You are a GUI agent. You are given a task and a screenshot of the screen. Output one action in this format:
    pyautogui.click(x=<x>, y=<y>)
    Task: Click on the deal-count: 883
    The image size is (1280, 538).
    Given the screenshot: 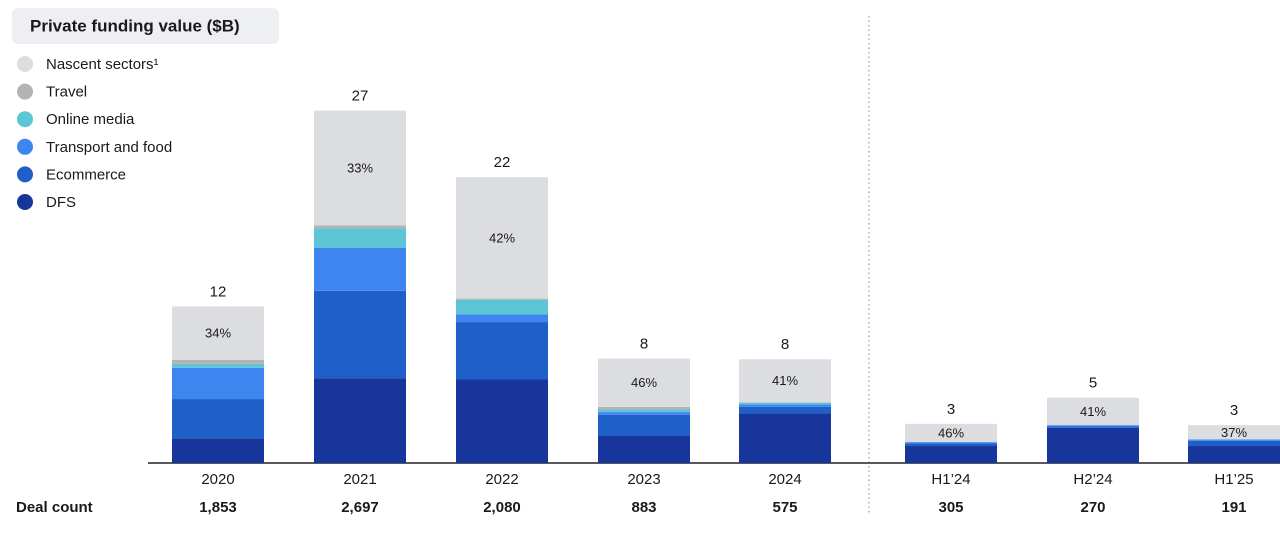 What is the action you would take?
    pyautogui.click(x=643, y=507)
    